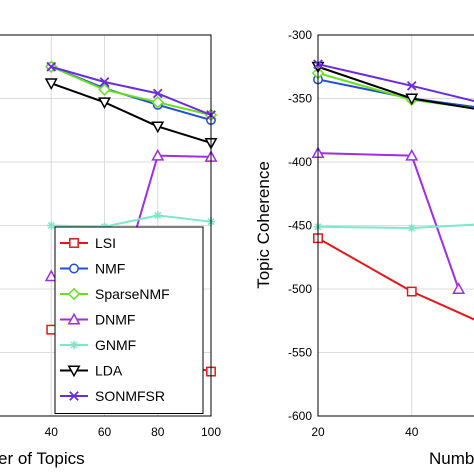  What do you see at coordinates (74, 243) in the screenshot?
I see `legend-marker-lsi` at bounding box center [74, 243].